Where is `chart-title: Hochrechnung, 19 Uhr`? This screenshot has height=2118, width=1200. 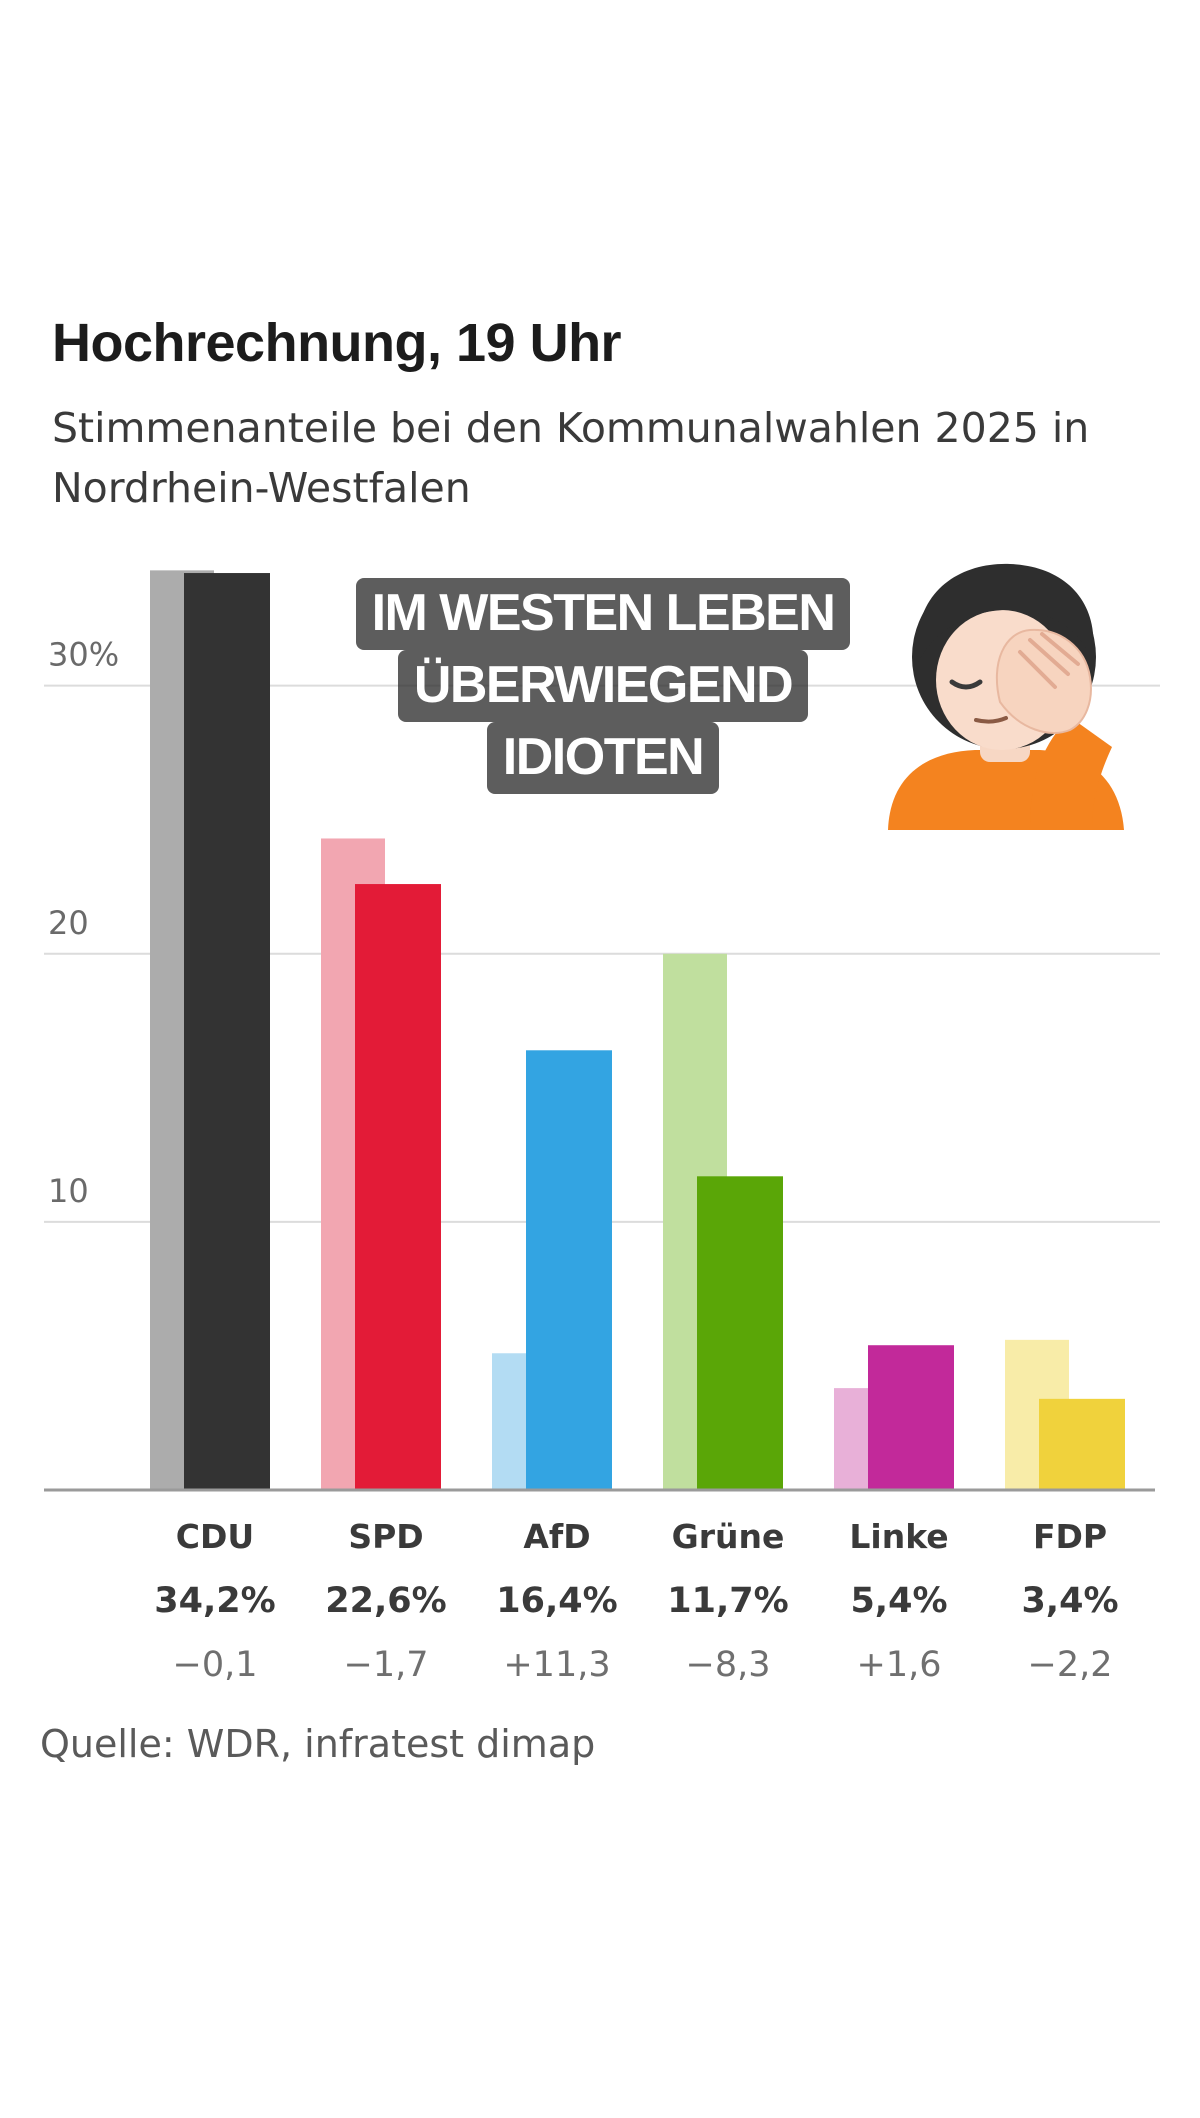 chart-title: Hochrechnung, 19 Uhr is located at coordinates (337, 343).